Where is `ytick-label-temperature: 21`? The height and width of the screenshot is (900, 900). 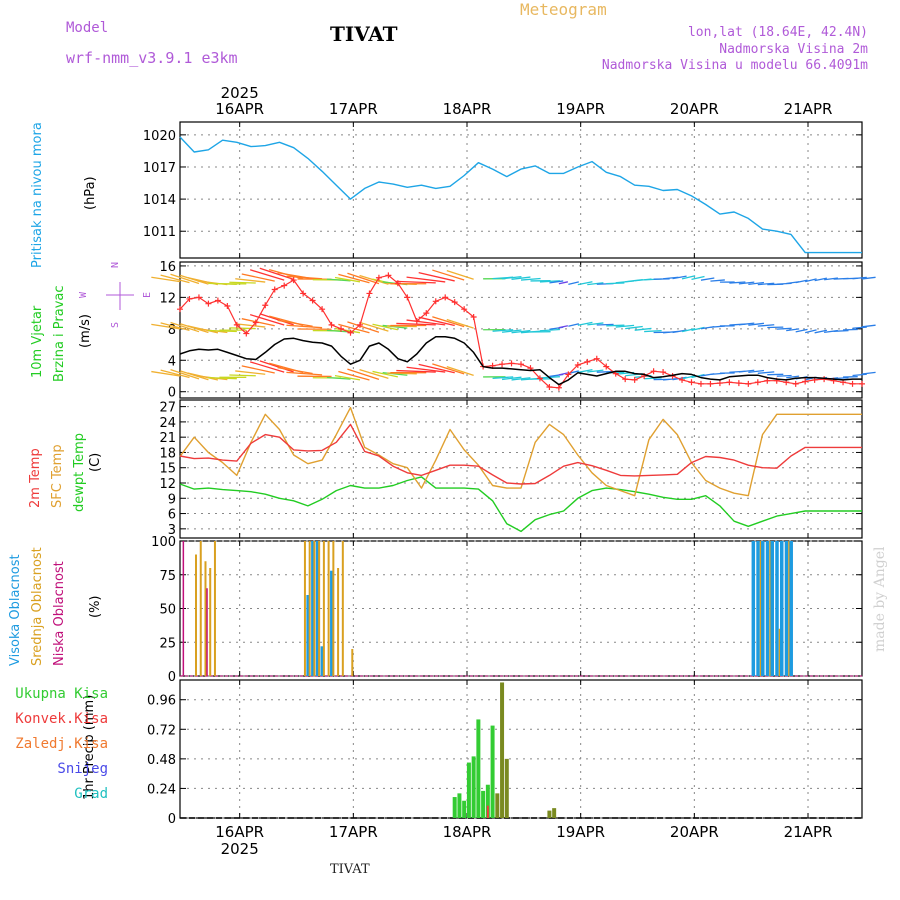 ytick-label-temperature: 21 is located at coordinates (167, 438).